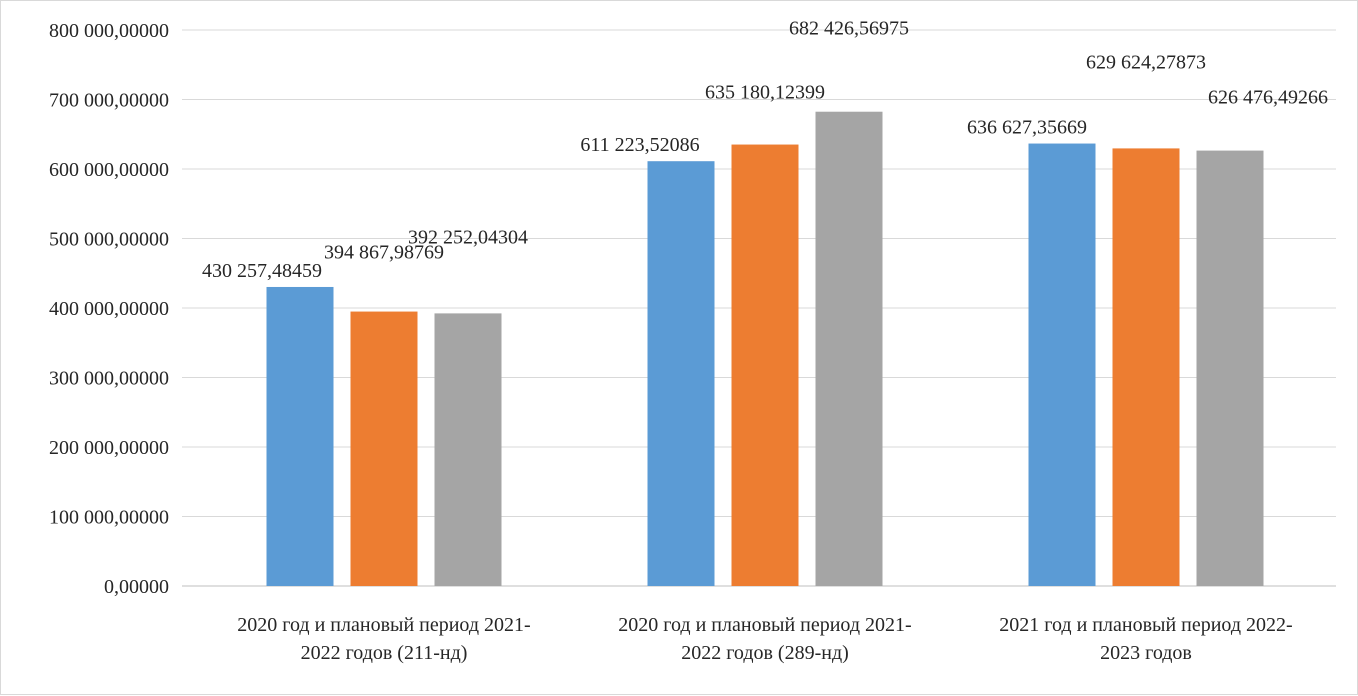  What do you see at coordinates (639, 145) in the screenshot?
I see `data-label: 611 223,52086` at bounding box center [639, 145].